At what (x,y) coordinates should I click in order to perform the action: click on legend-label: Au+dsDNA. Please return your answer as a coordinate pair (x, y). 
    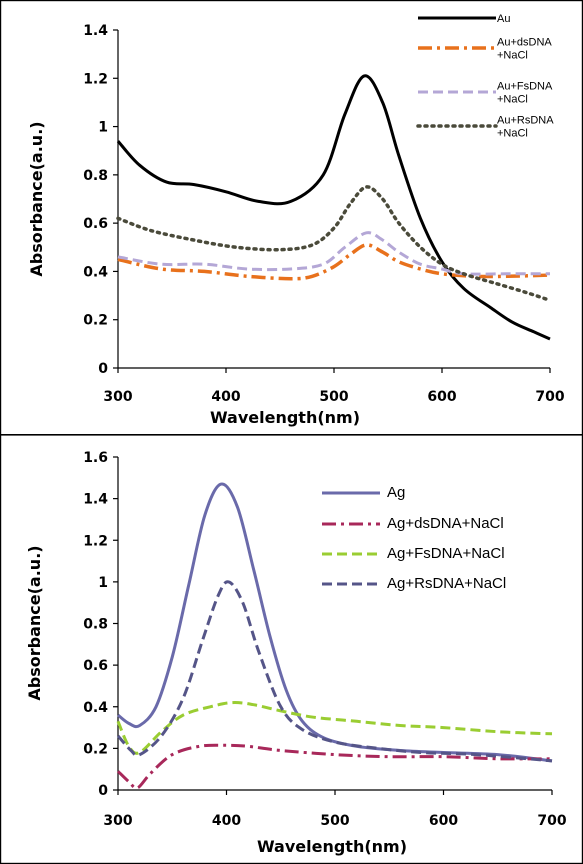
    Looking at the image, I should click on (524, 43).